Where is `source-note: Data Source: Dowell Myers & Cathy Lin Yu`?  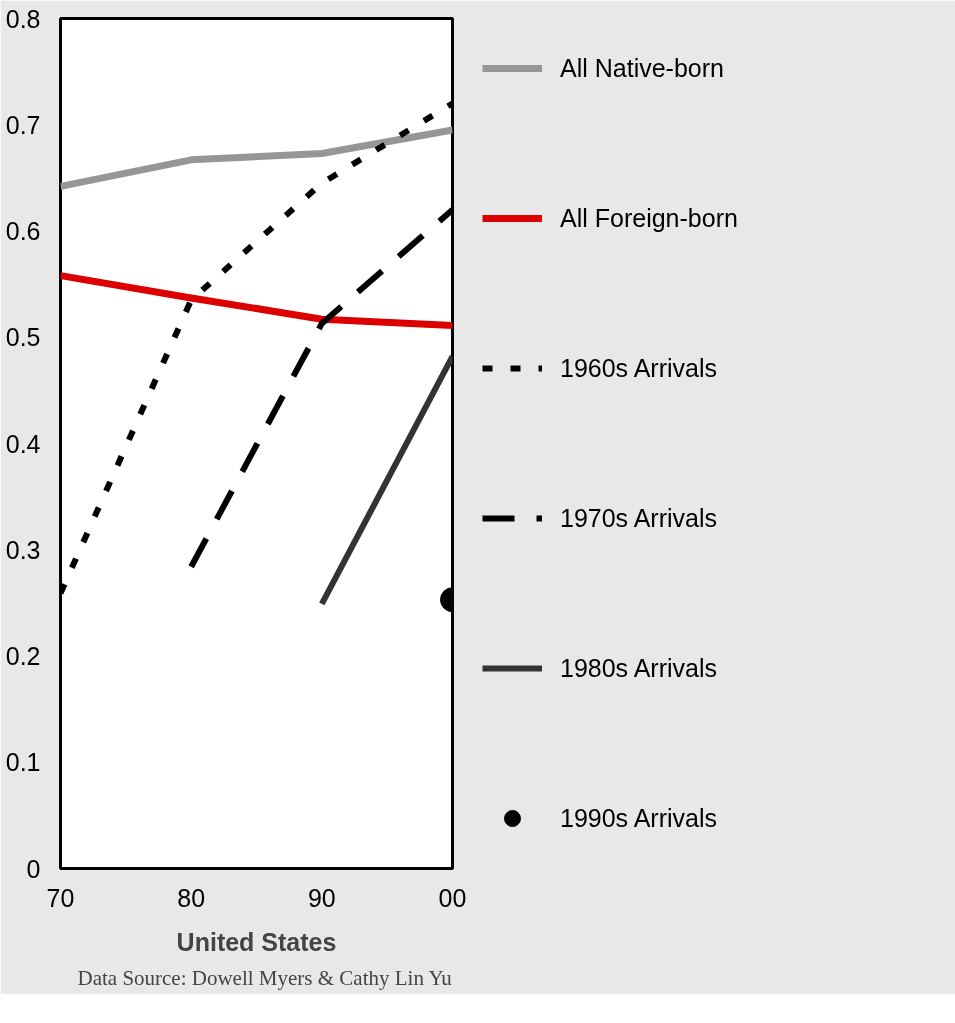
source-note: Data Source: Dowell Myers & Cathy Lin Yu is located at coordinates (265, 977).